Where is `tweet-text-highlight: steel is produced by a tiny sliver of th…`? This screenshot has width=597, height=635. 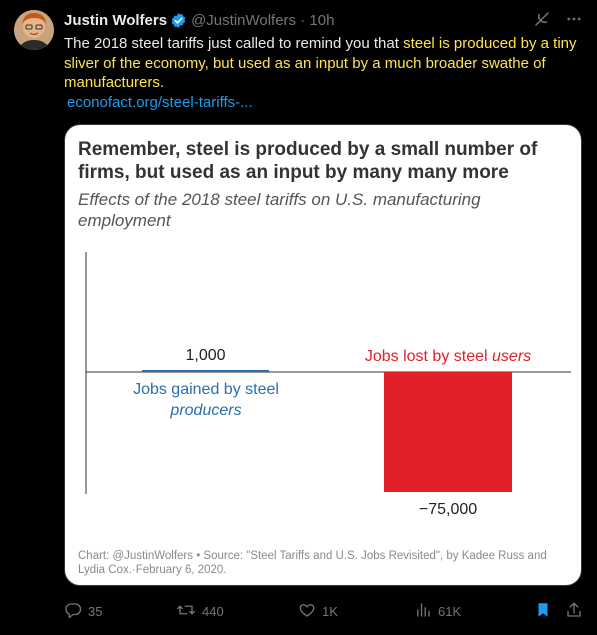 tweet-text-highlight: steel is produced by a tiny sliver of th… is located at coordinates (320, 63).